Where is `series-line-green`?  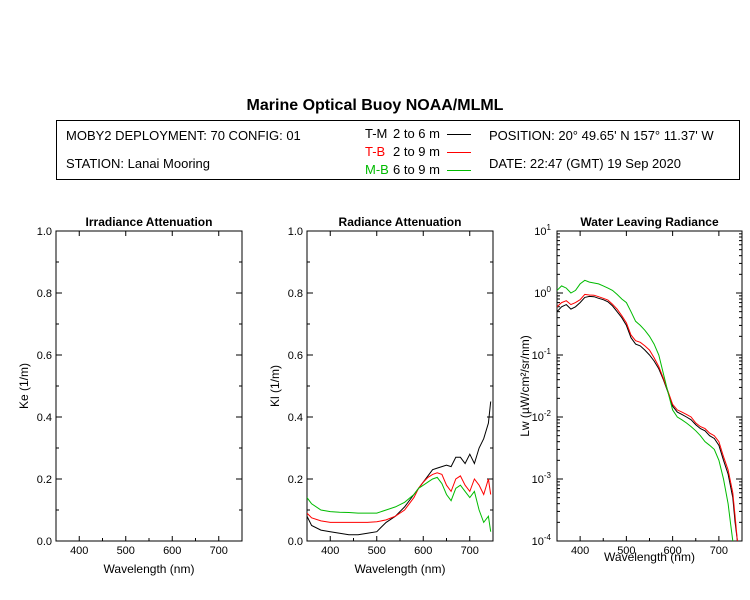
series-line-green is located at coordinates (645, 410).